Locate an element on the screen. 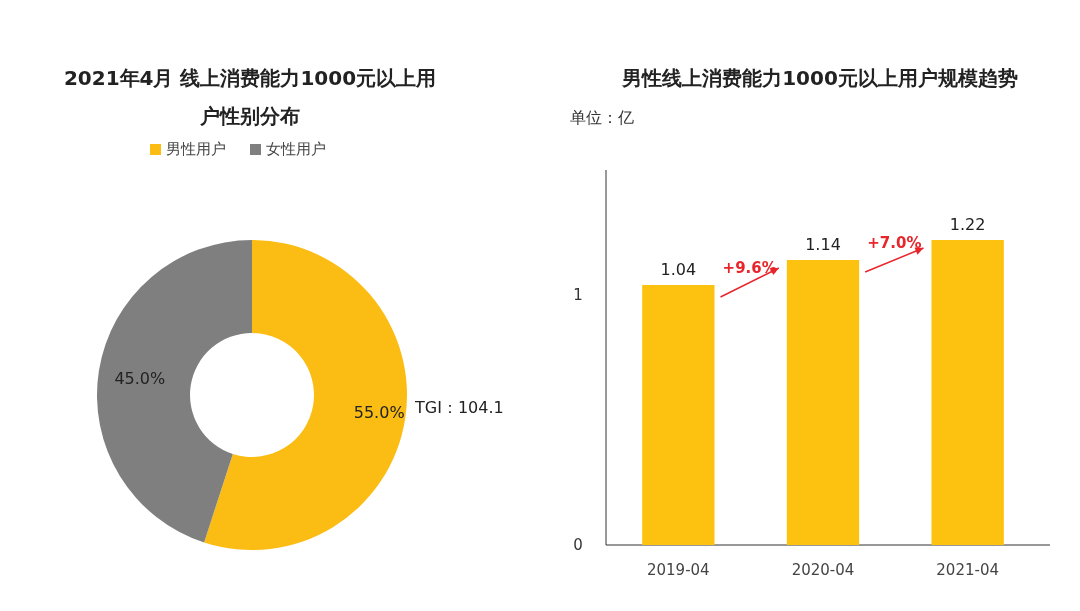  x-tick-label: 2019-04 is located at coordinates (678, 570).